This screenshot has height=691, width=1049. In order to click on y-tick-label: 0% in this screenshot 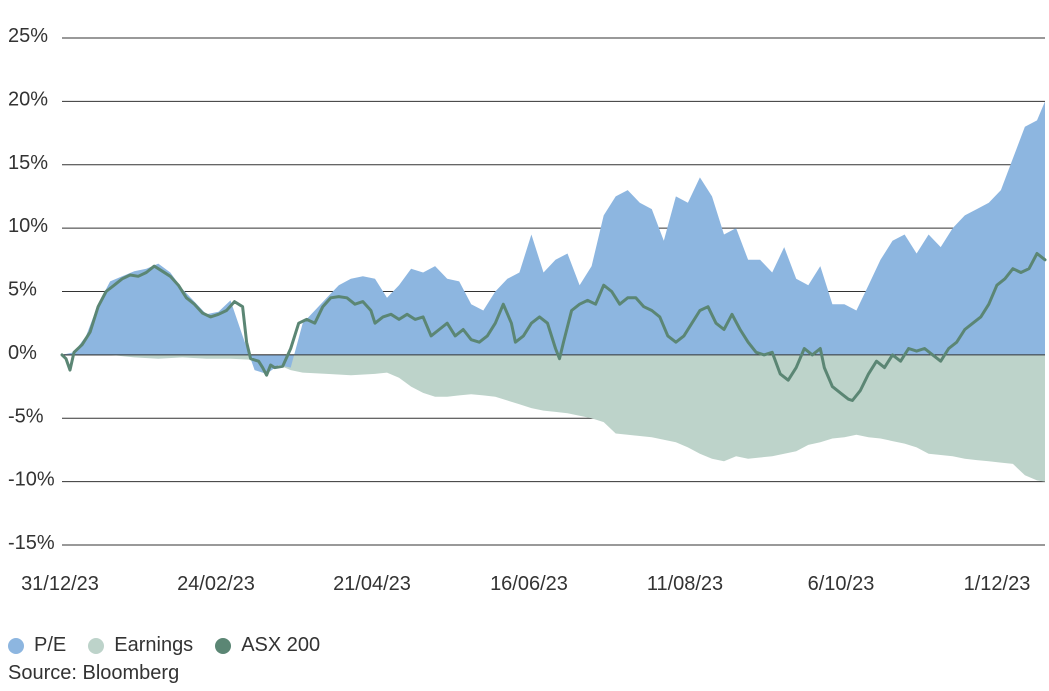, I will do `click(22, 353)`.